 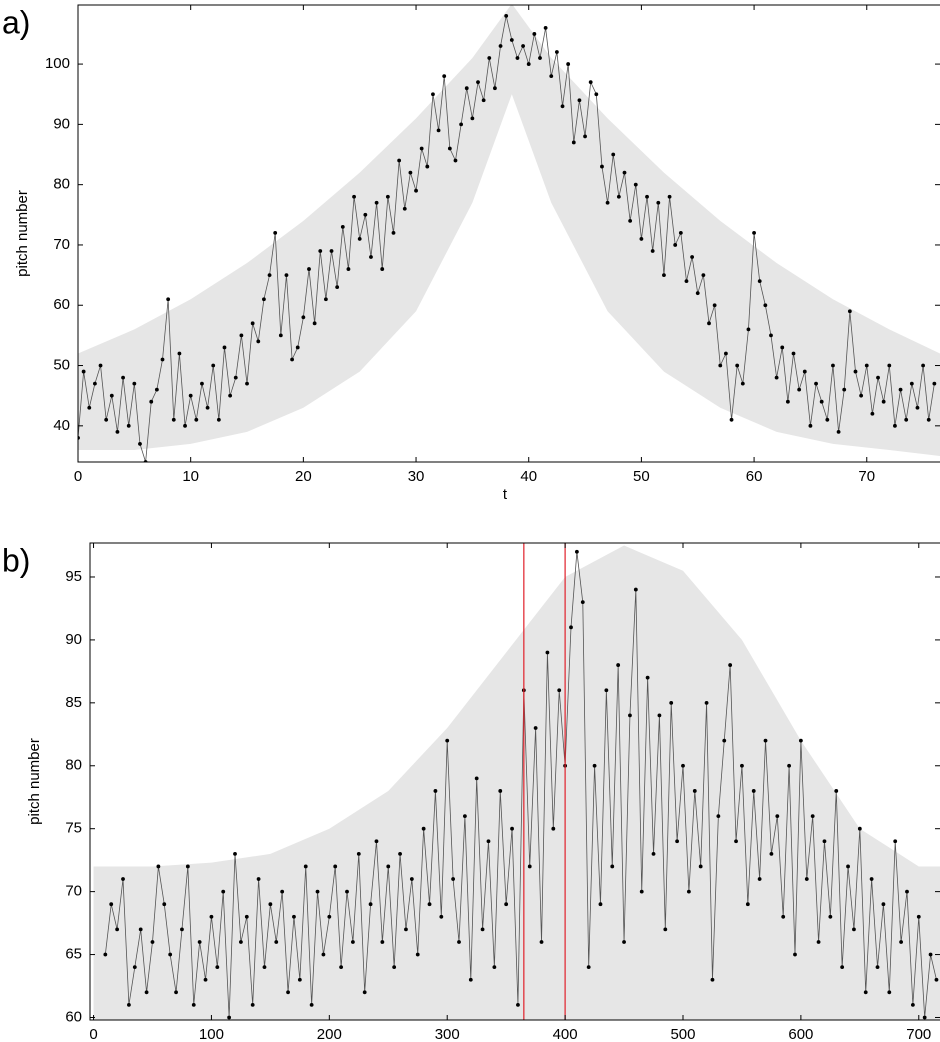 What do you see at coordinates (682, 1034) in the screenshot?
I see `x-tick-label: 500` at bounding box center [682, 1034].